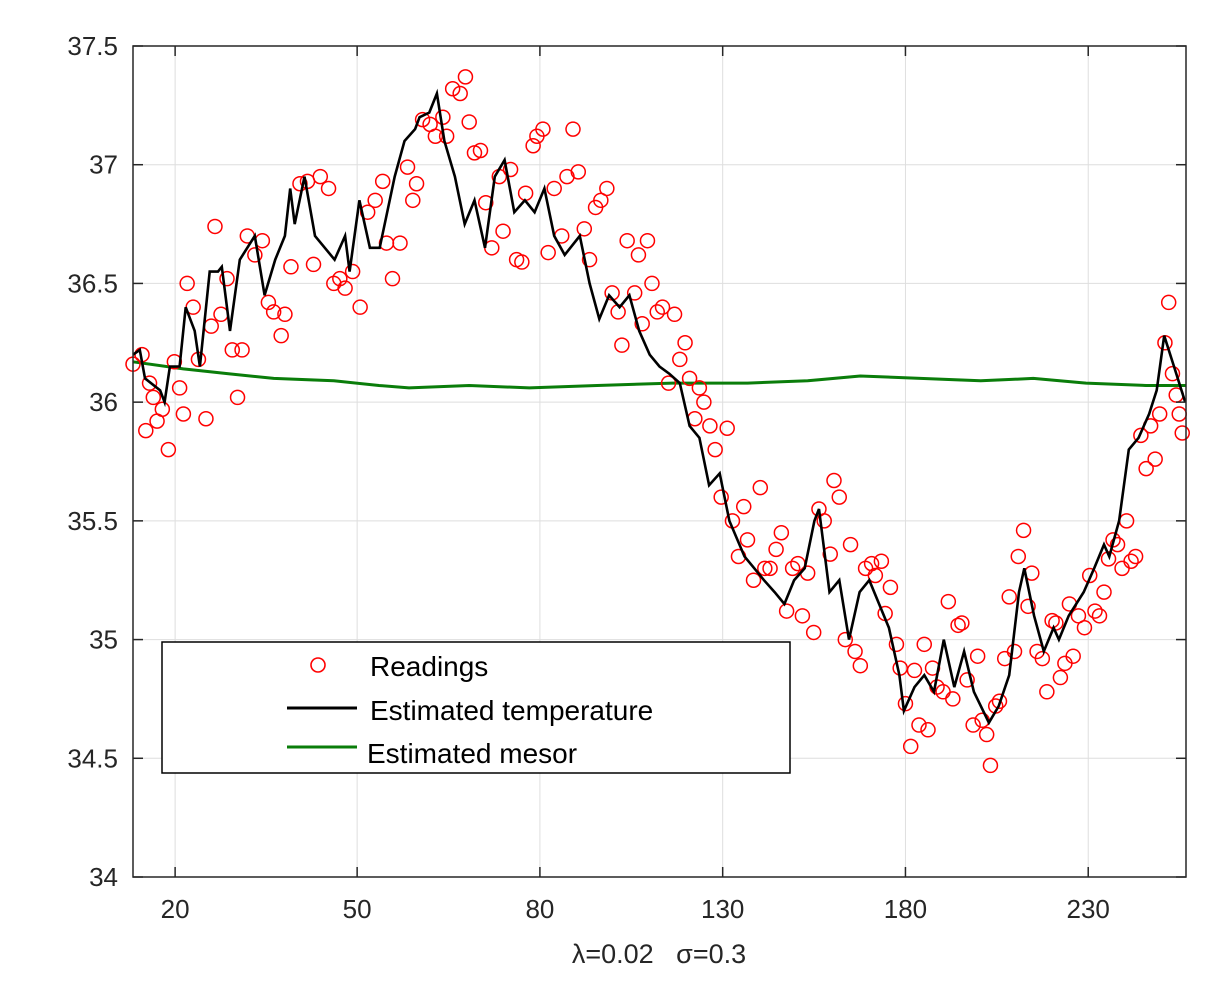 This screenshot has height=982, width=1229. What do you see at coordinates (659, 954) in the screenshot?
I see `x-axis-label: λ=0.02 σ=0.3` at bounding box center [659, 954].